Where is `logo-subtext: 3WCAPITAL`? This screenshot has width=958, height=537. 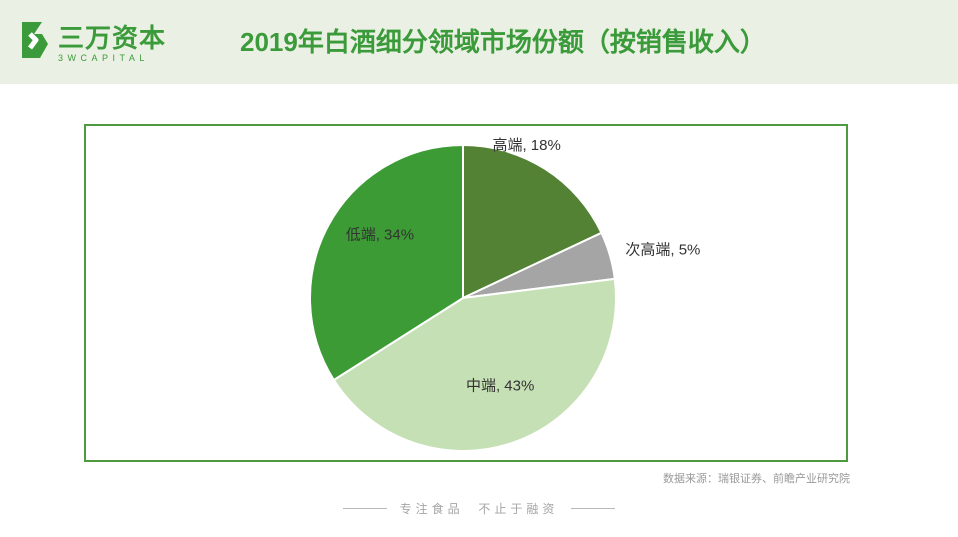 logo-subtext: 3WCAPITAL is located at coordinates (103, 58).